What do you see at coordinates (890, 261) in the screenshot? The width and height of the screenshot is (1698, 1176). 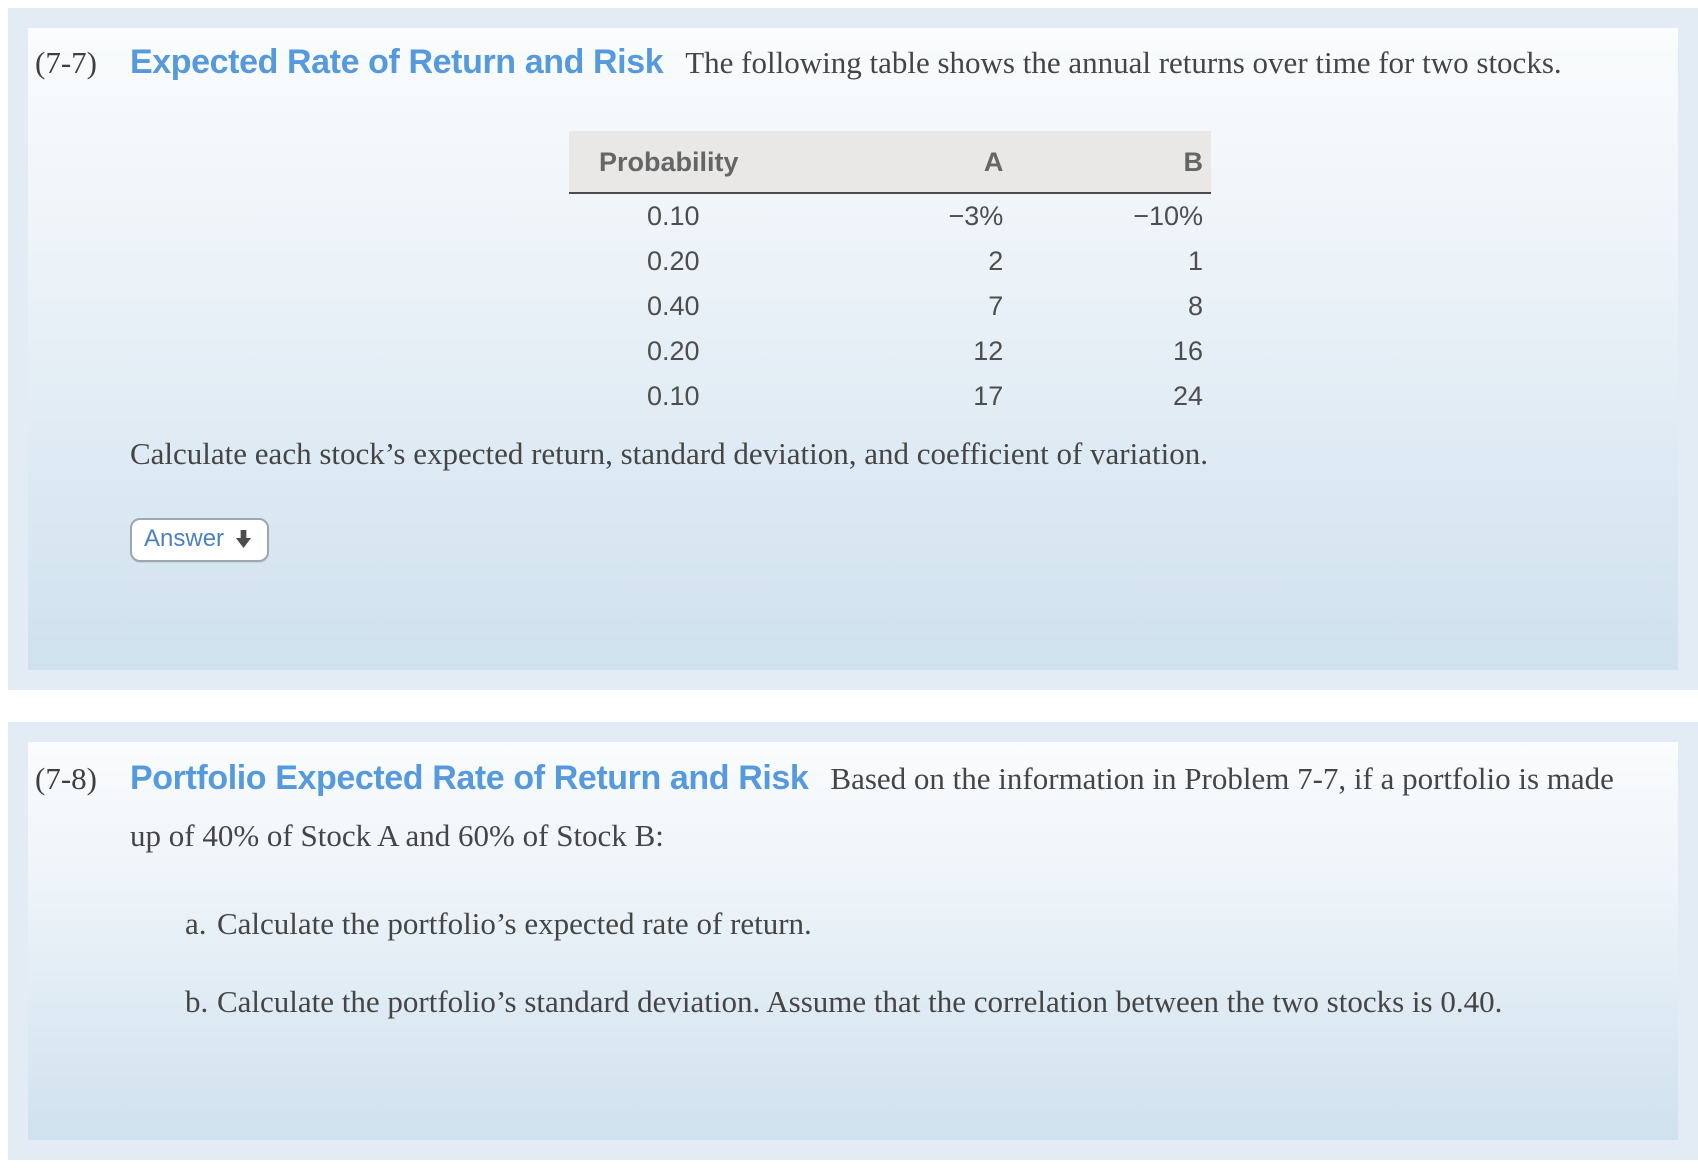 I see `table-row: 0.20 2 1` at bounding box center [890, 261].